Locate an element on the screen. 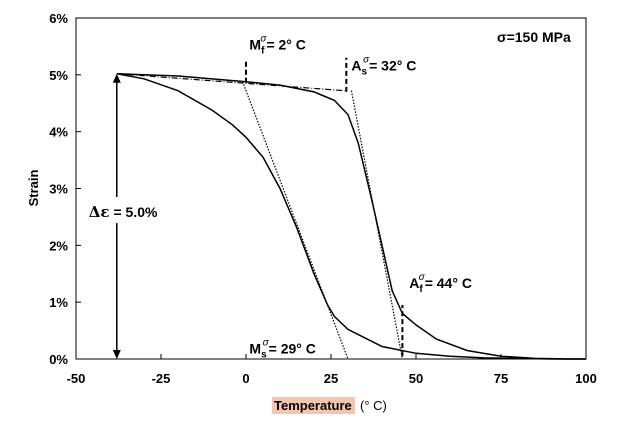  y-tick-label: 2% is located at coordinates (58, 245).